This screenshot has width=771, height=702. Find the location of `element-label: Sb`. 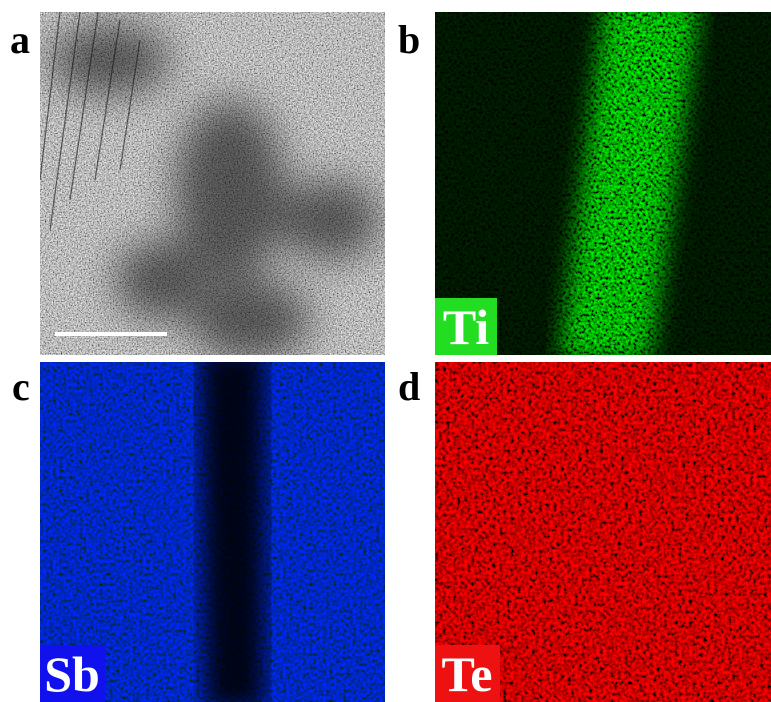

element-label: Sb is located at coordinates (72, 674).